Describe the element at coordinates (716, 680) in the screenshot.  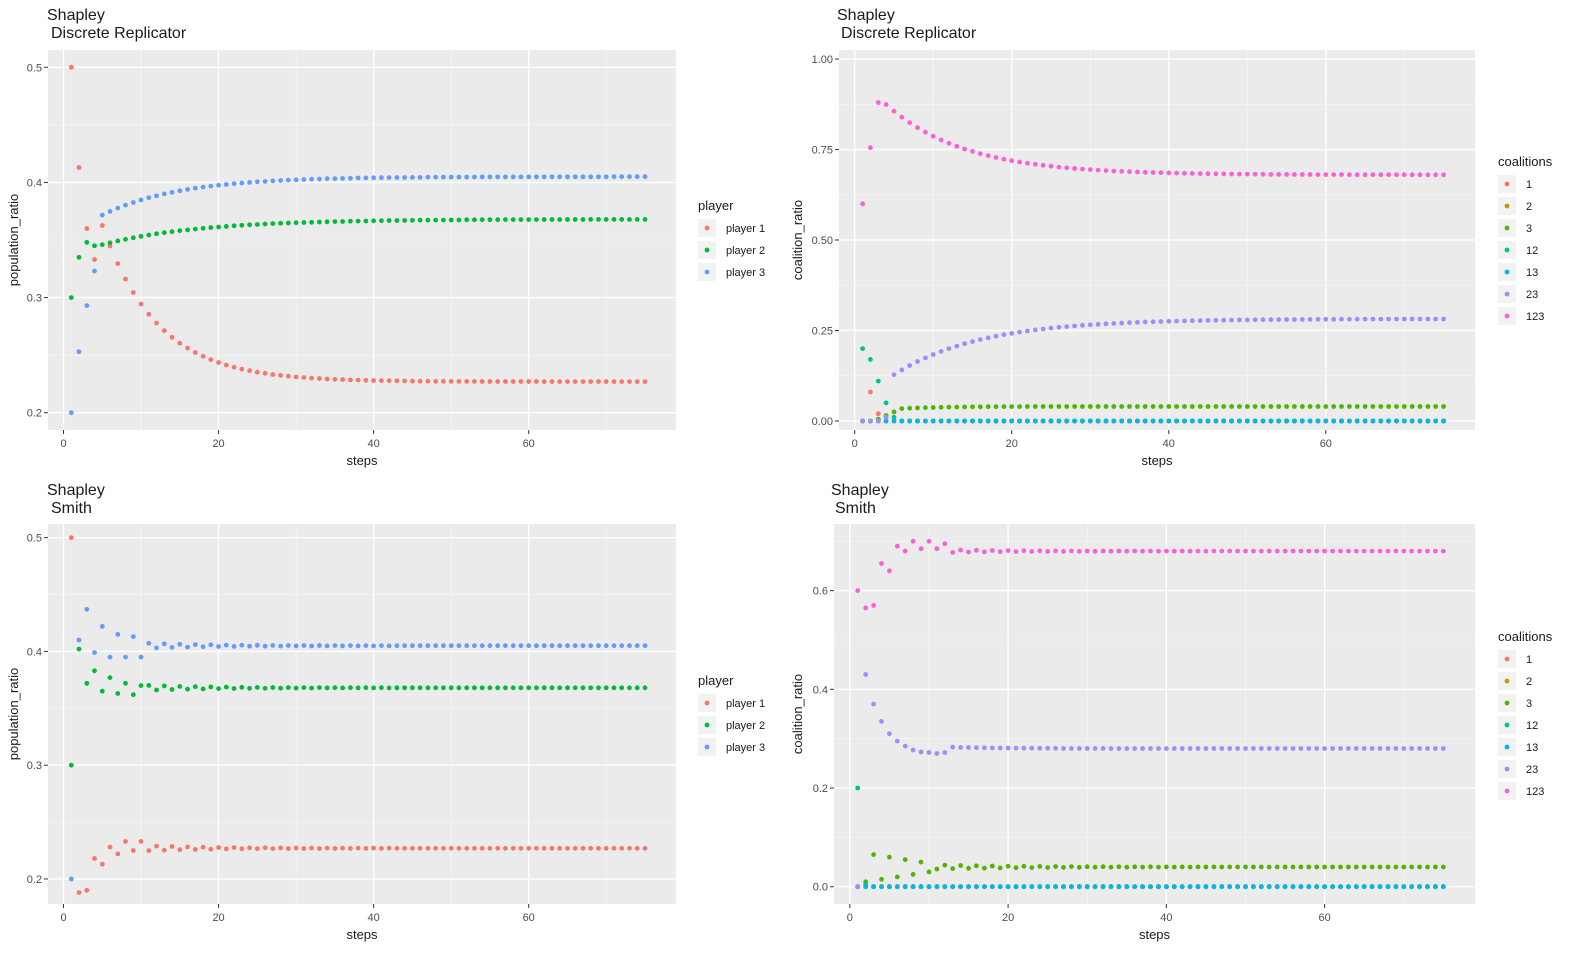
I see `legend-title: player` at that location.